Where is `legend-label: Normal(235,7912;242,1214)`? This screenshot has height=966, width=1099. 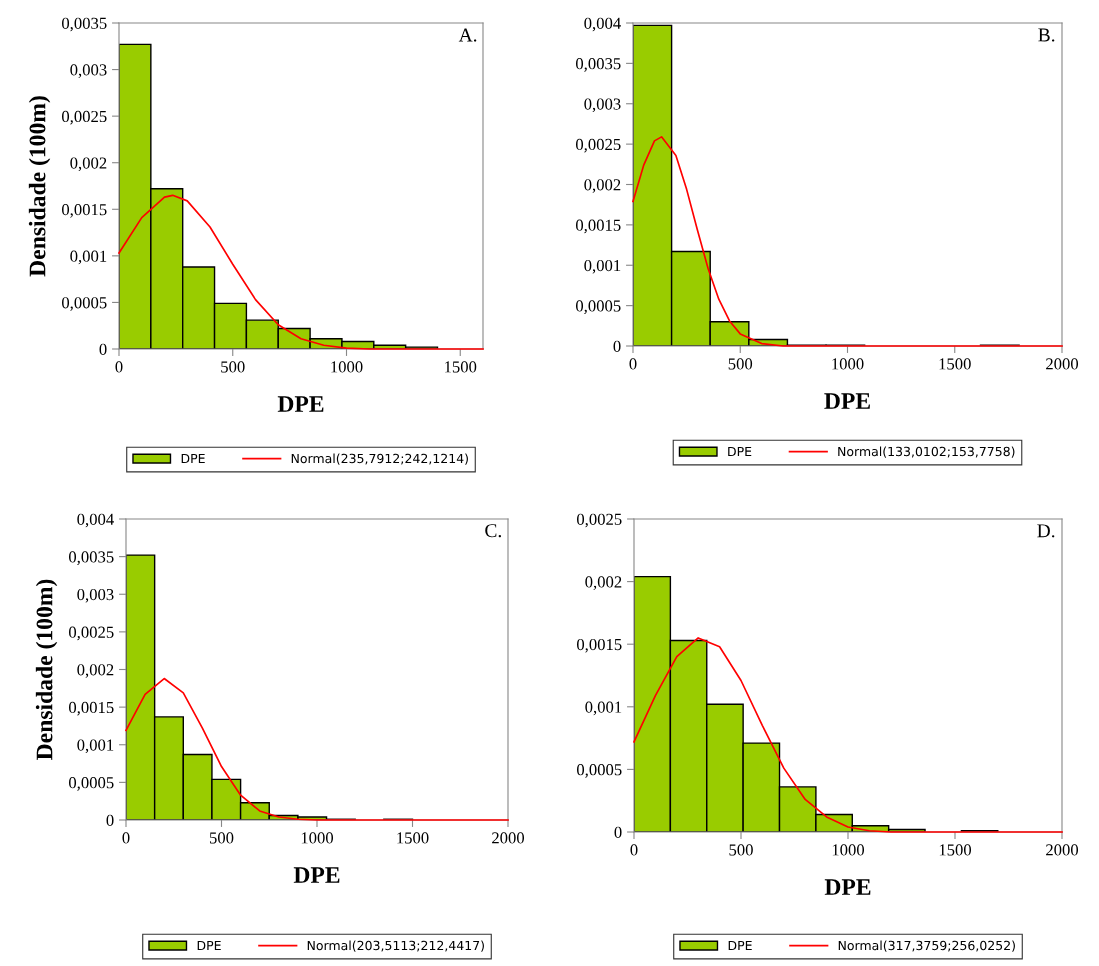
legend-label: Normal(235,7912;242,1214) is located at coordinates (379, 459).